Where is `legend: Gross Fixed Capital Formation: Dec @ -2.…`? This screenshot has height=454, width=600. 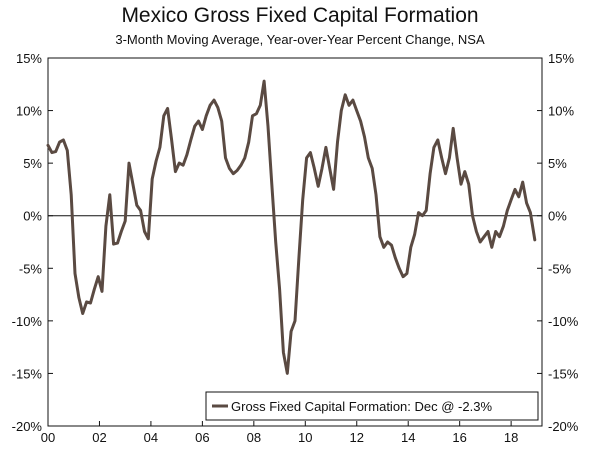
legend: Gross Fixed Capital Formation: Dec @ -2.… is located at coordinates (372, 406).